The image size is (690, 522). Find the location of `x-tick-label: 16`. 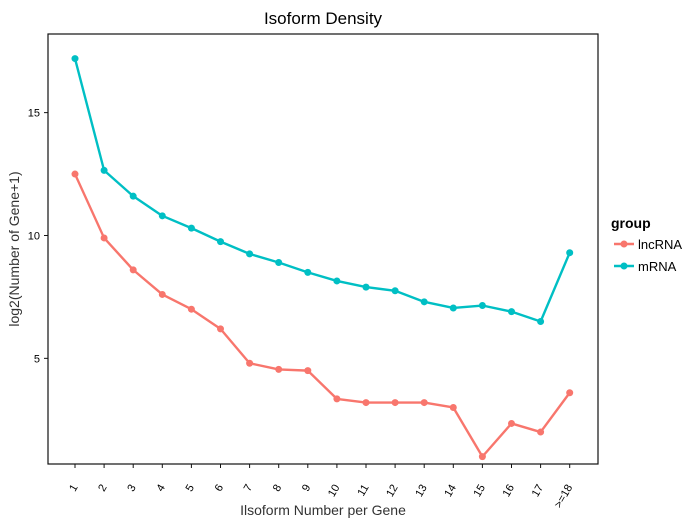

x-tick-label: 16 is located at coordinates (509, 491).